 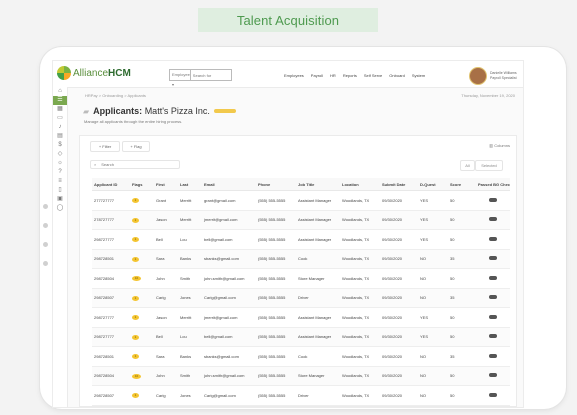 I want to click on column-header: Passed BG Check, so click(x=493, y=184).